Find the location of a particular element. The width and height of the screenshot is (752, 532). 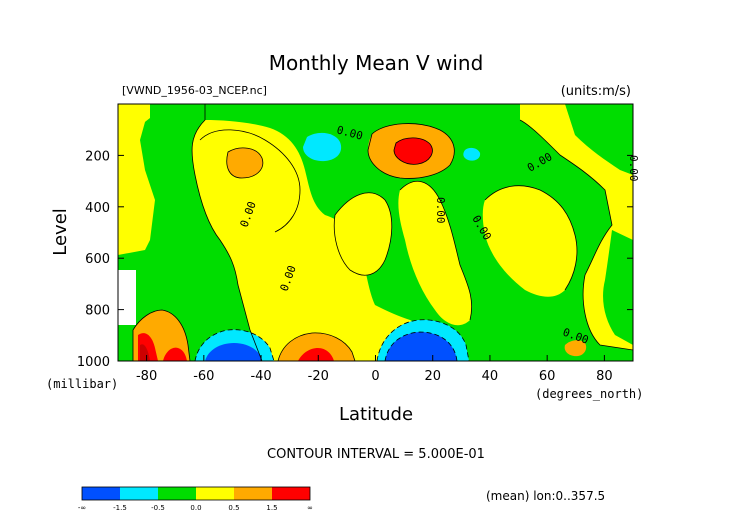

legend-frame is located at coordinates (196, 493).